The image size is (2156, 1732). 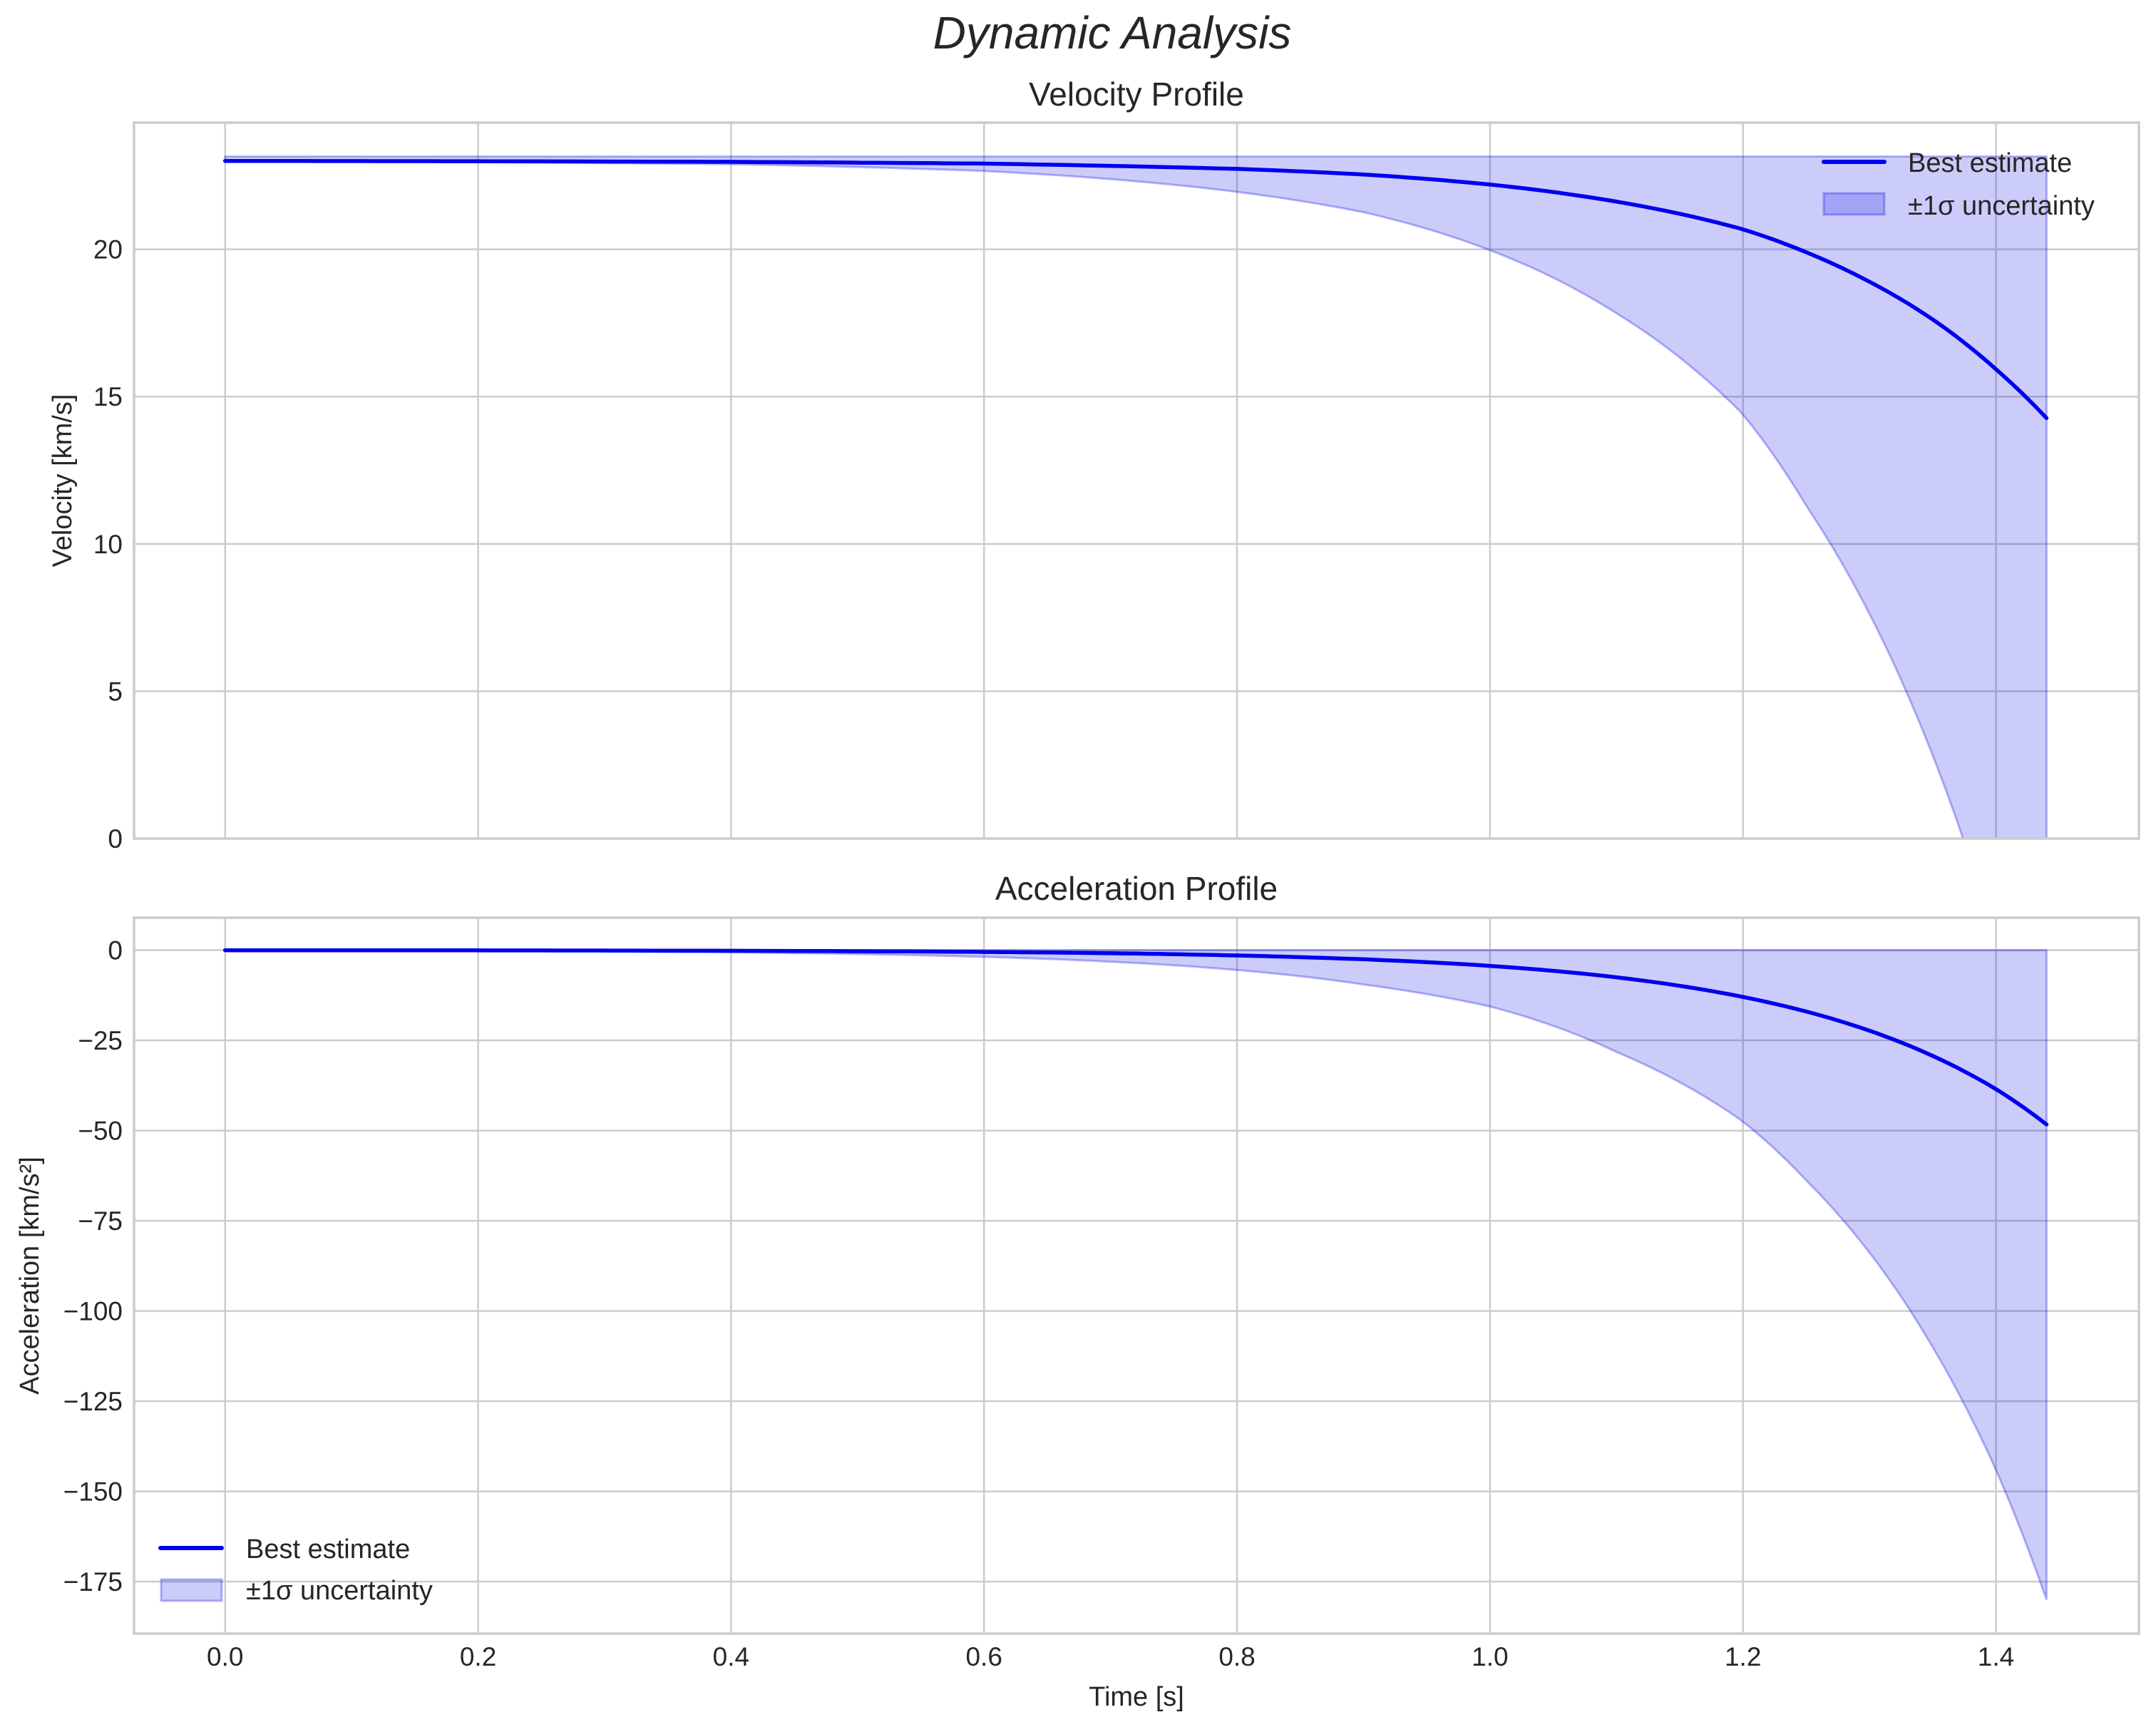 I want to click on velocity-y-ticks: 0 5 10 15 20, so click(x=108, y=544).